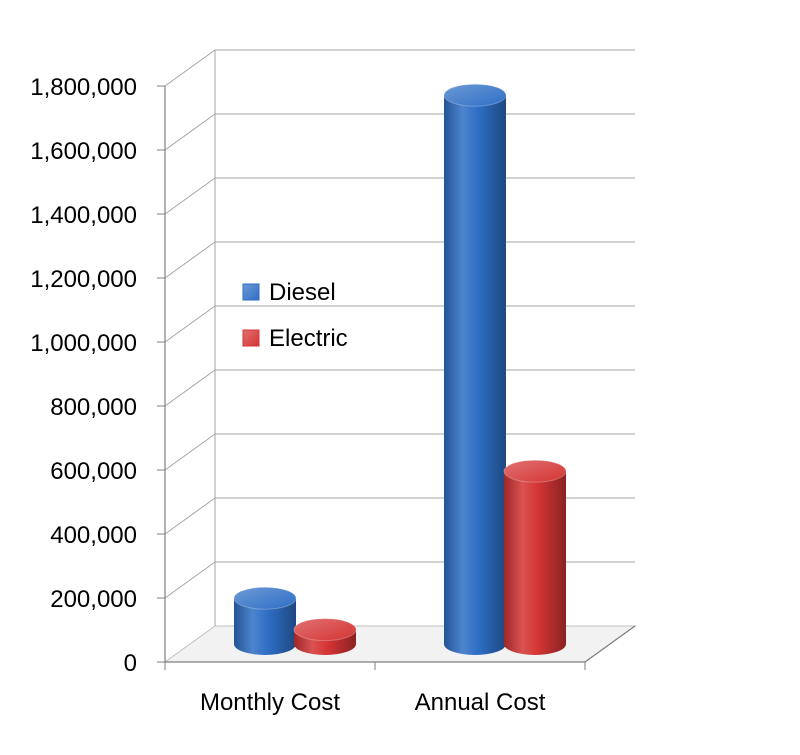 Image resolution: width=800 pixels, height=755 pixels. Describe the element at coordinates (295, 315) in the screenshot. I see `legend: Diesel Electric` at that location.